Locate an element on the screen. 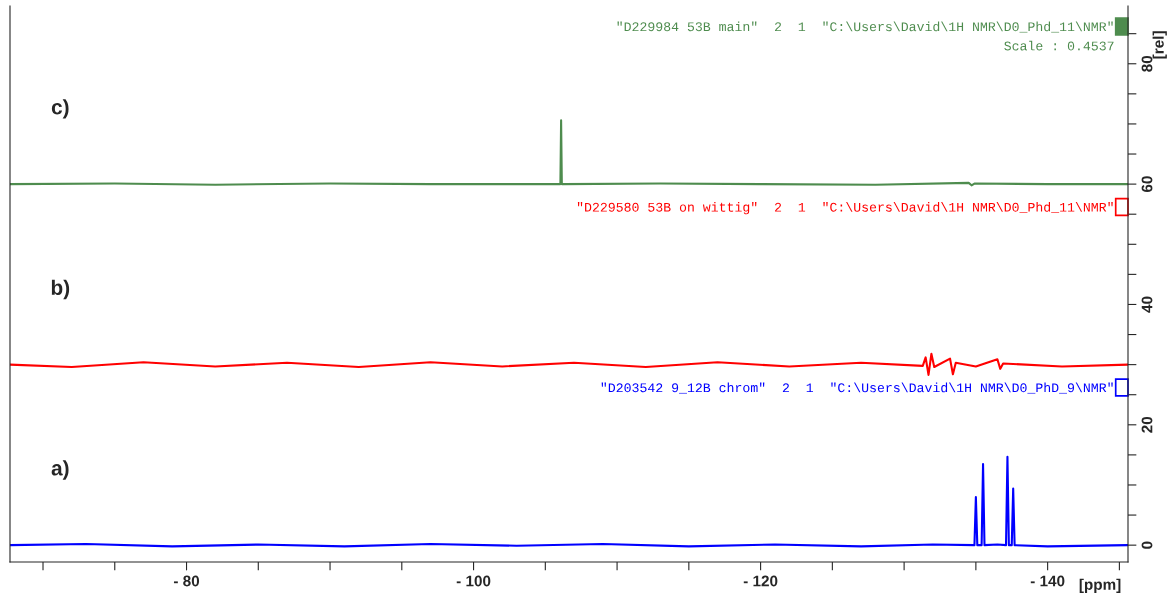 The height and width of the screenshot is (598, 1174). x-tick-label: - 120 is located at coordinates (760, 581).